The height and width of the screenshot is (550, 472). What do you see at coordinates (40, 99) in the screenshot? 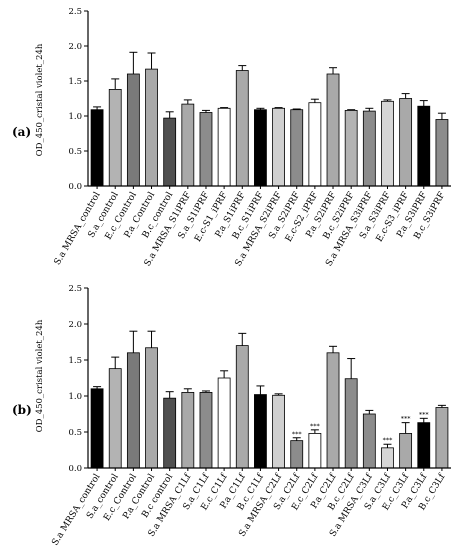
I see `y-axis-label-a: OD_450_cristal violet_24h` at bounding box center [40, 99].